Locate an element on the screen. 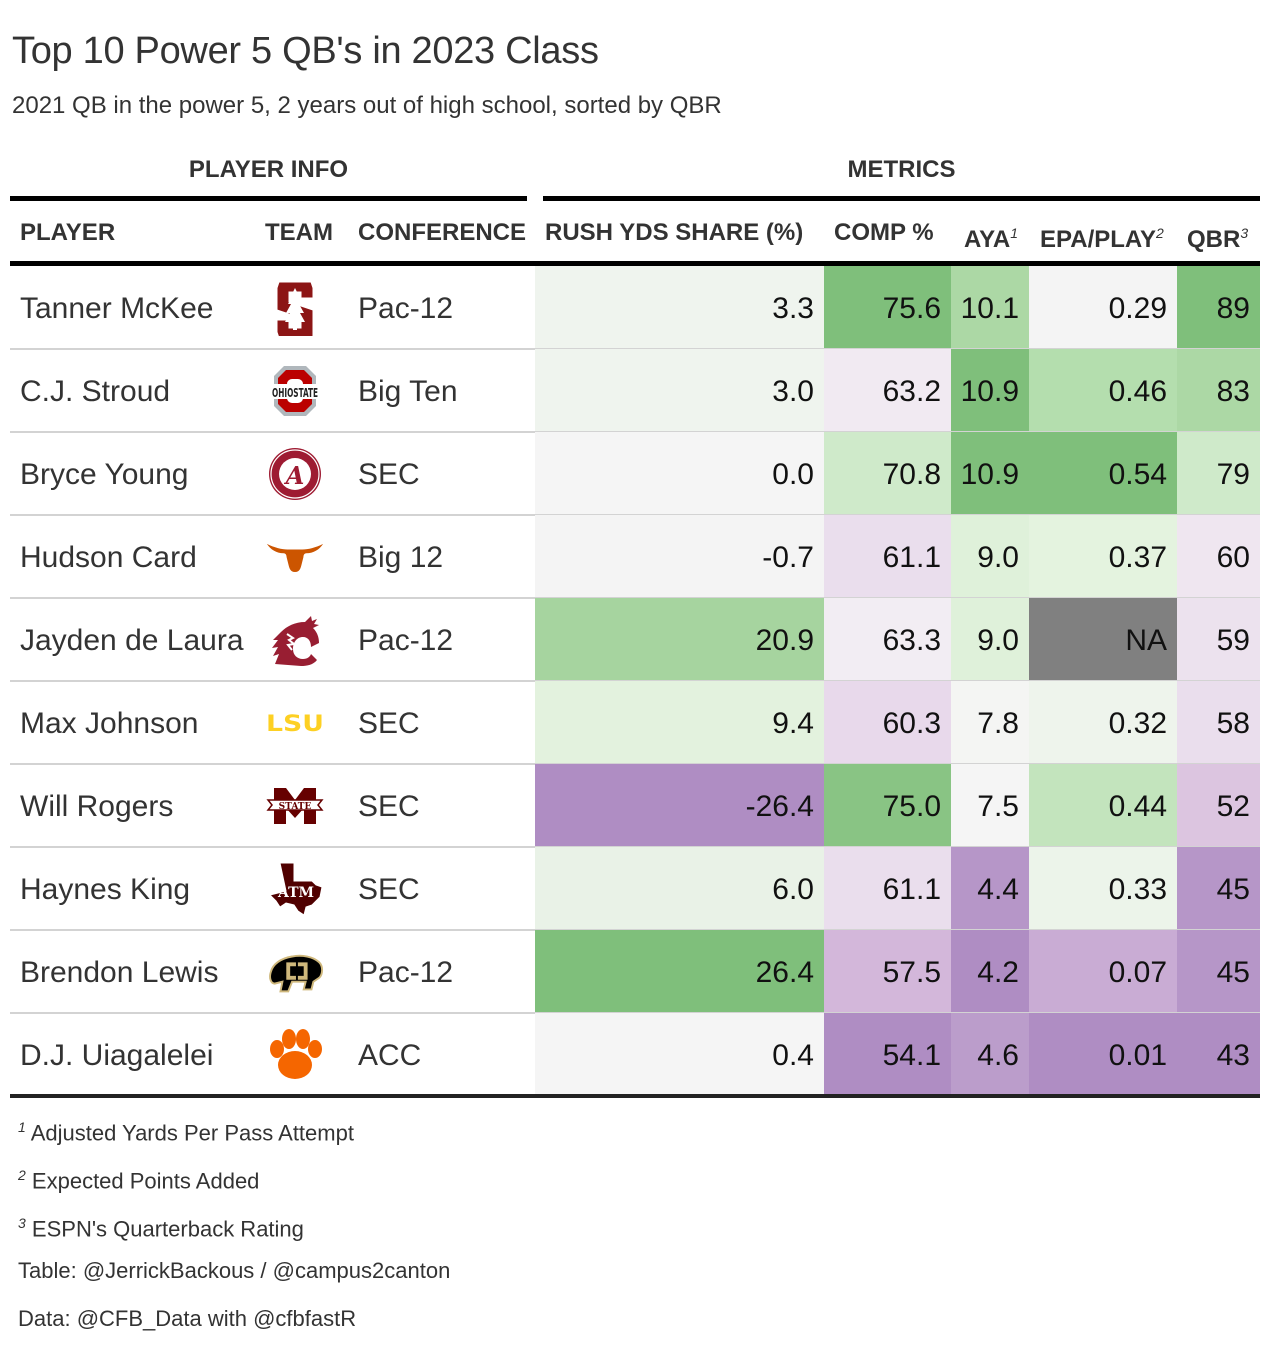 The height and width of the screenshot is (1359, 1270). cell-qbr: 45 is located at coordinates (1218, 971).